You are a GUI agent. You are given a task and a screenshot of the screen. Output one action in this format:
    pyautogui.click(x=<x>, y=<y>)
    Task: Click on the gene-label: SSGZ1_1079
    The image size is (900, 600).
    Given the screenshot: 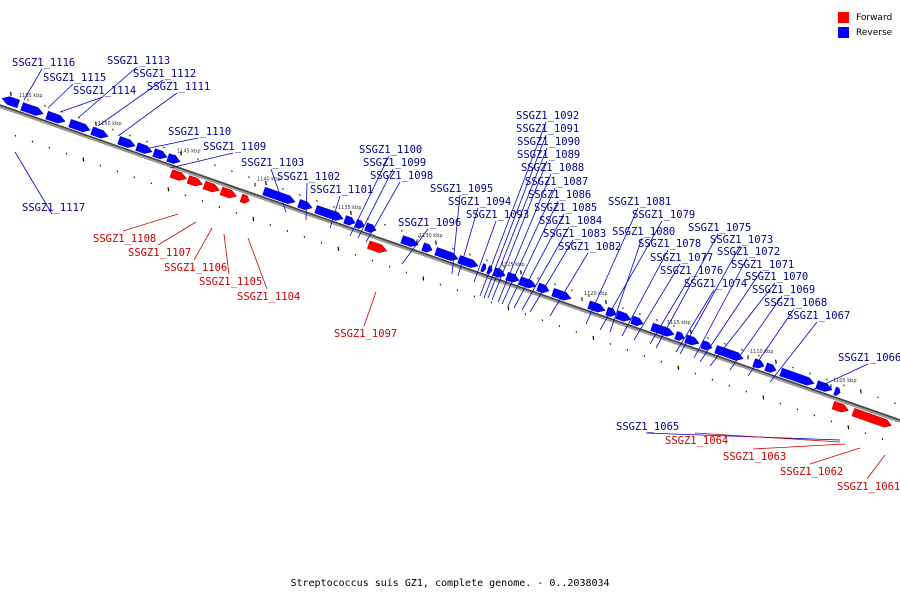 What is the action you would take?
    pyautogui.click(x=663, y=215)
    